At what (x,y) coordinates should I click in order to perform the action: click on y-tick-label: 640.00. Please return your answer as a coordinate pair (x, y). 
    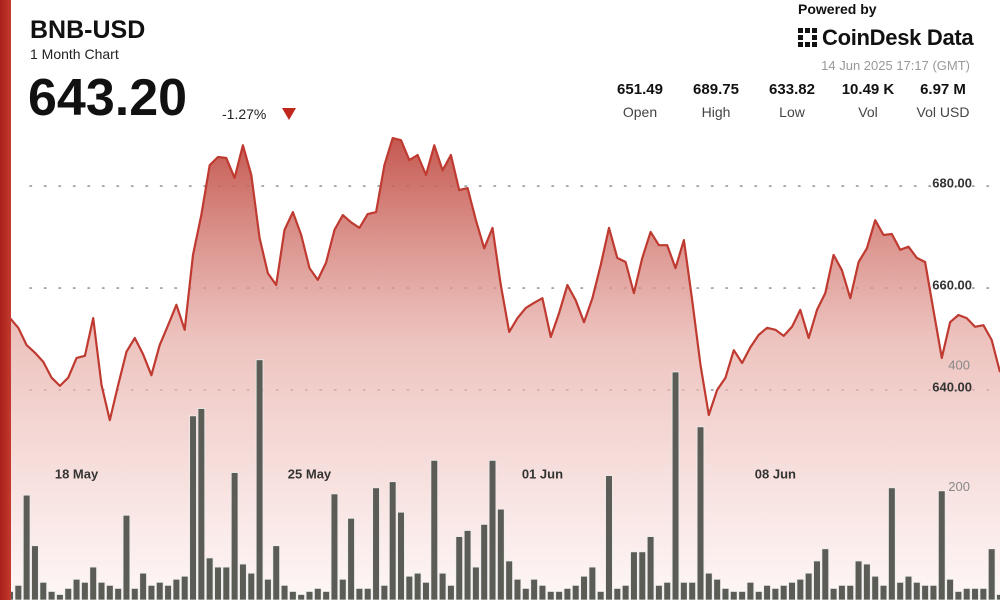
    Looking at the image, I should click on (952, 386).